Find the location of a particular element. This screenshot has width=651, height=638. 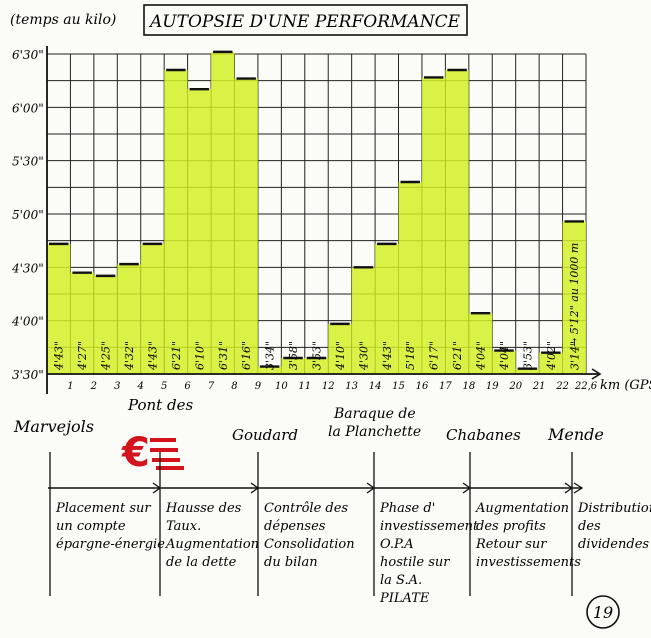

x-tick-label: 12 is located at coordinates (328, 386).